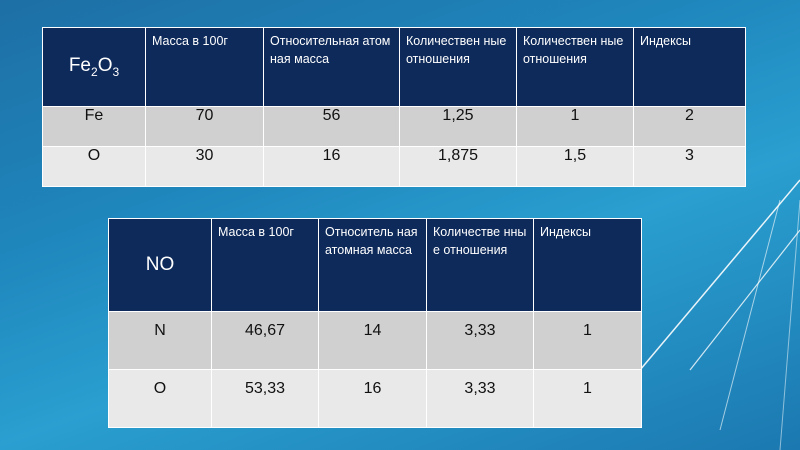 The image size is (800, 450). What do you see at coordinates (204, 126) in the screenshot?
I see `mass-cell: 70` at bounding box center [204, 126].